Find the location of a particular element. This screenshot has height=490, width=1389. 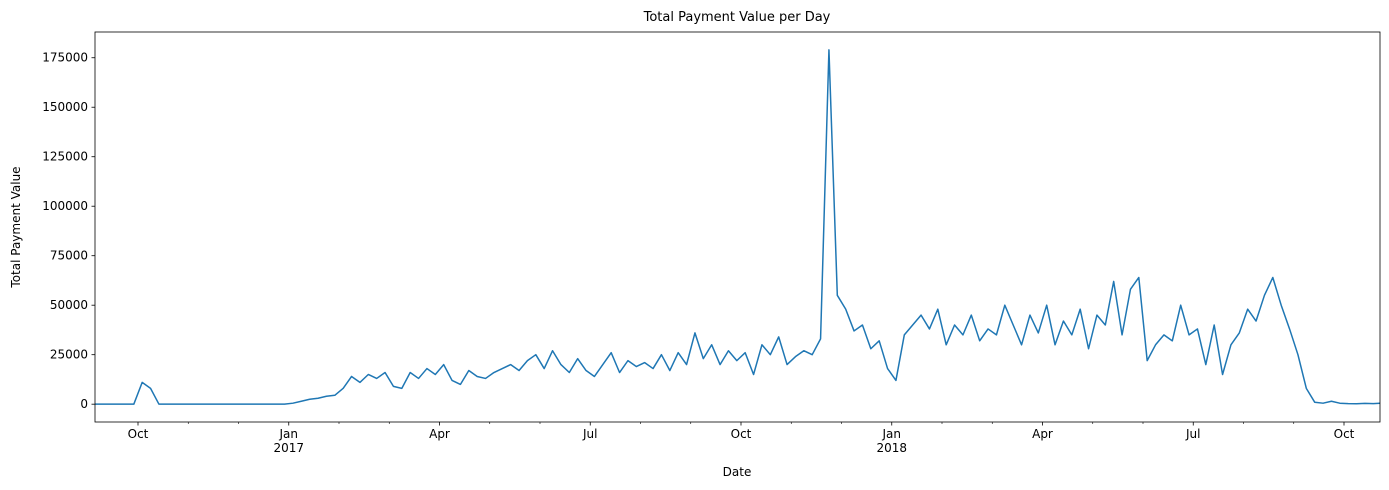

y-tick-label: 100000 is located at coordinates (65, 206).